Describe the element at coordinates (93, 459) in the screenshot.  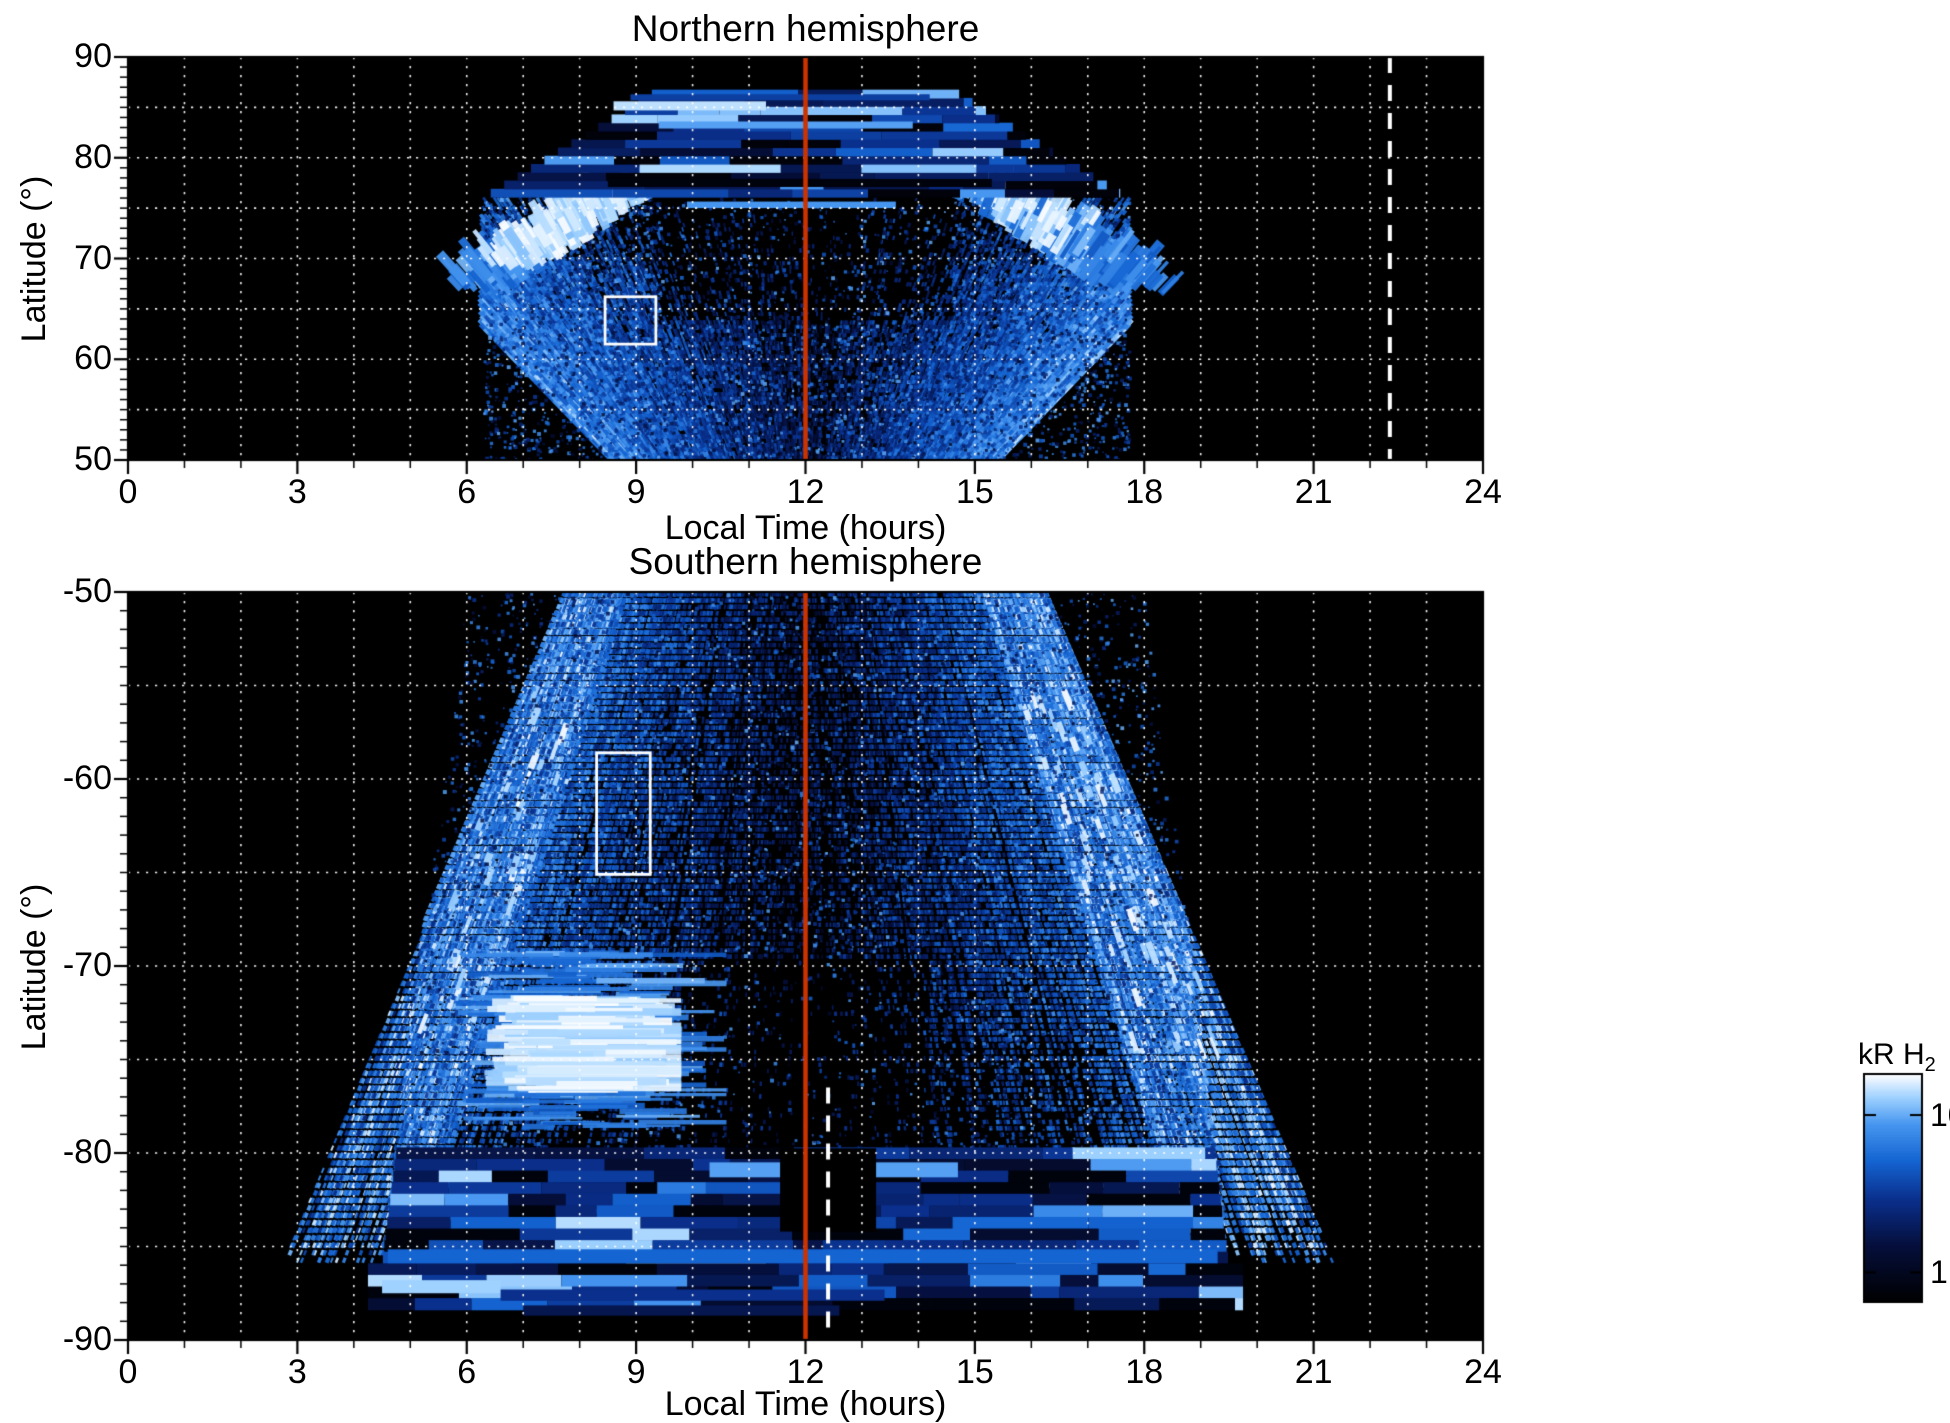
I see `y-tick-label: 50` at that location.